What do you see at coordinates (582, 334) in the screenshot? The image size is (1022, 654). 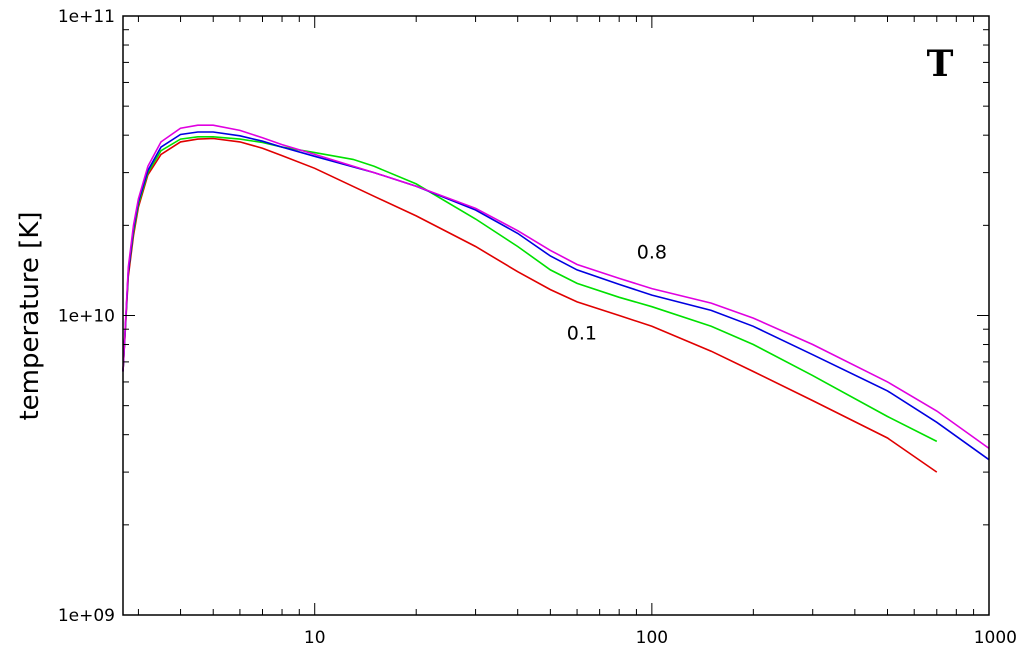 I see `curve-label-1: 0.1` at bounding box center [582, 334].